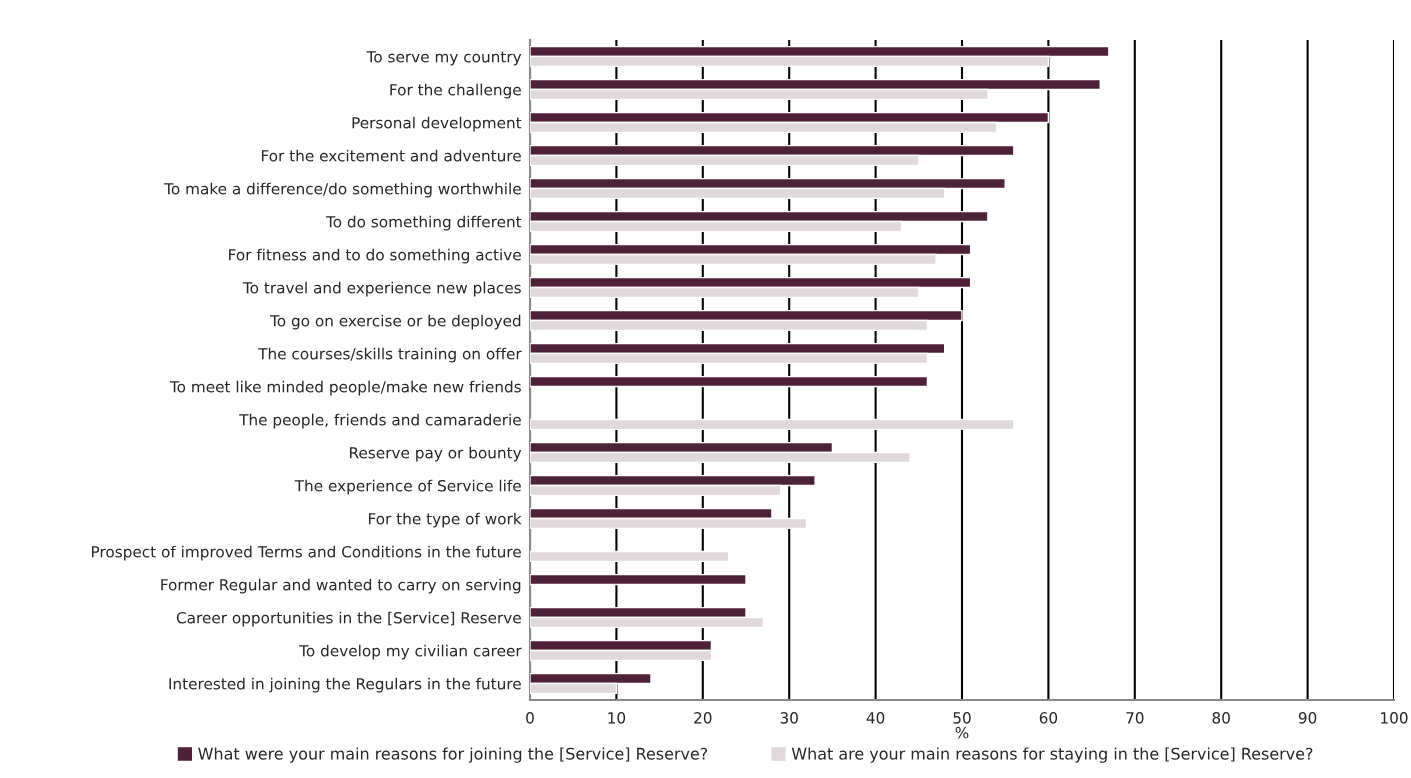 The image size is (1411, 778). What do you see at coordinates (444, 58) in the screenshot?
I see `y-tick-label: To serve my country` at bounding box center [444, 58].